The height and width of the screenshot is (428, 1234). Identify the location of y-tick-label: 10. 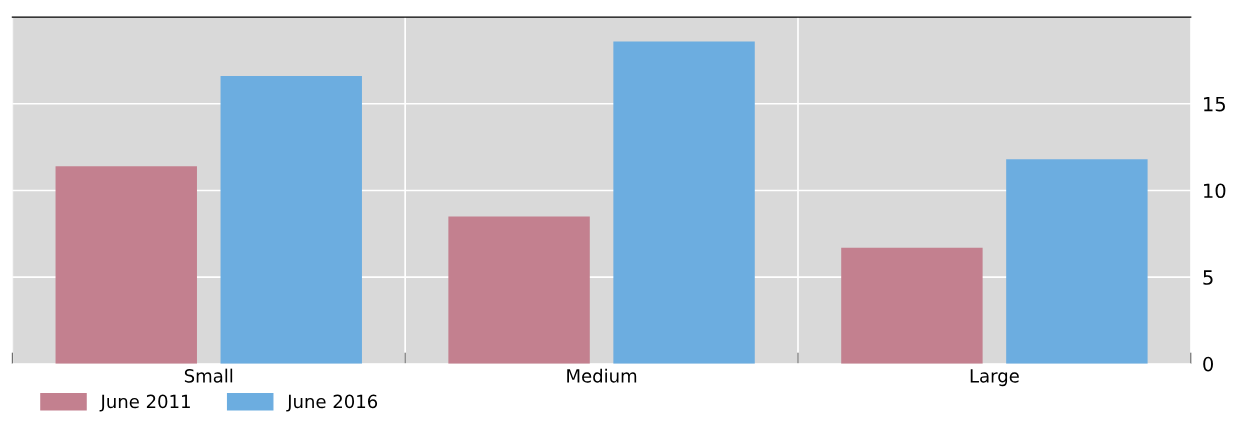
(1215, 191).